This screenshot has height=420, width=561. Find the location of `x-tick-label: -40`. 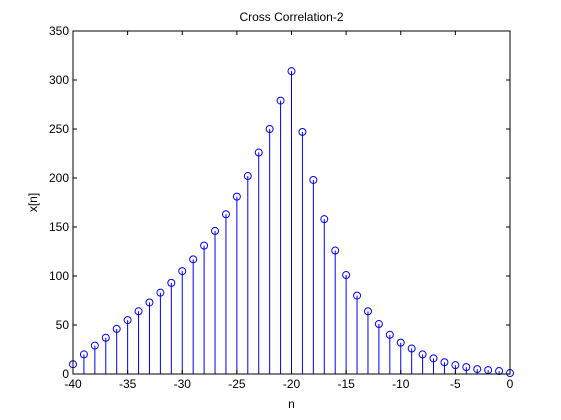

x-tick-label: -40 is located at coordinates (73, 384).